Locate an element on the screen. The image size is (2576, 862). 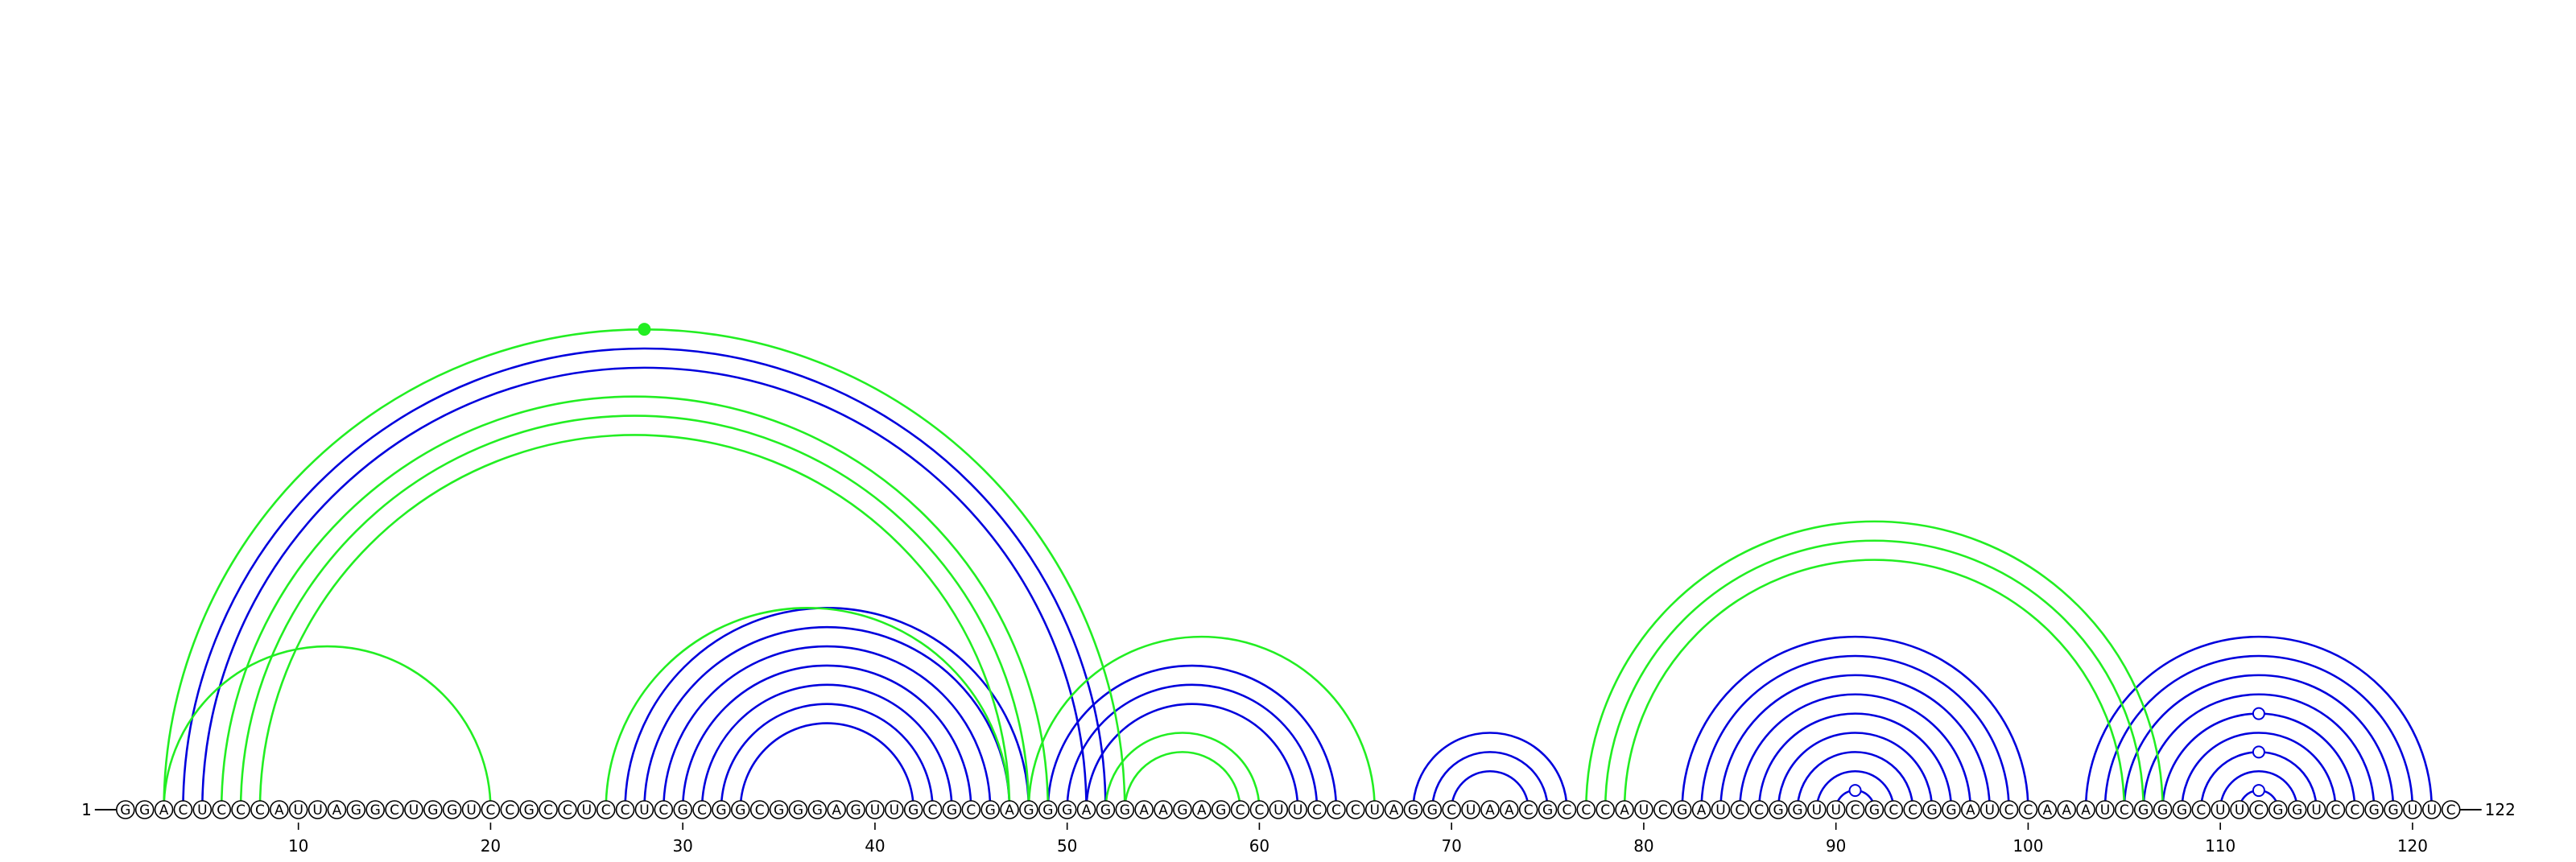
nucleotide-56: G is located at coordinates (1182, 809).